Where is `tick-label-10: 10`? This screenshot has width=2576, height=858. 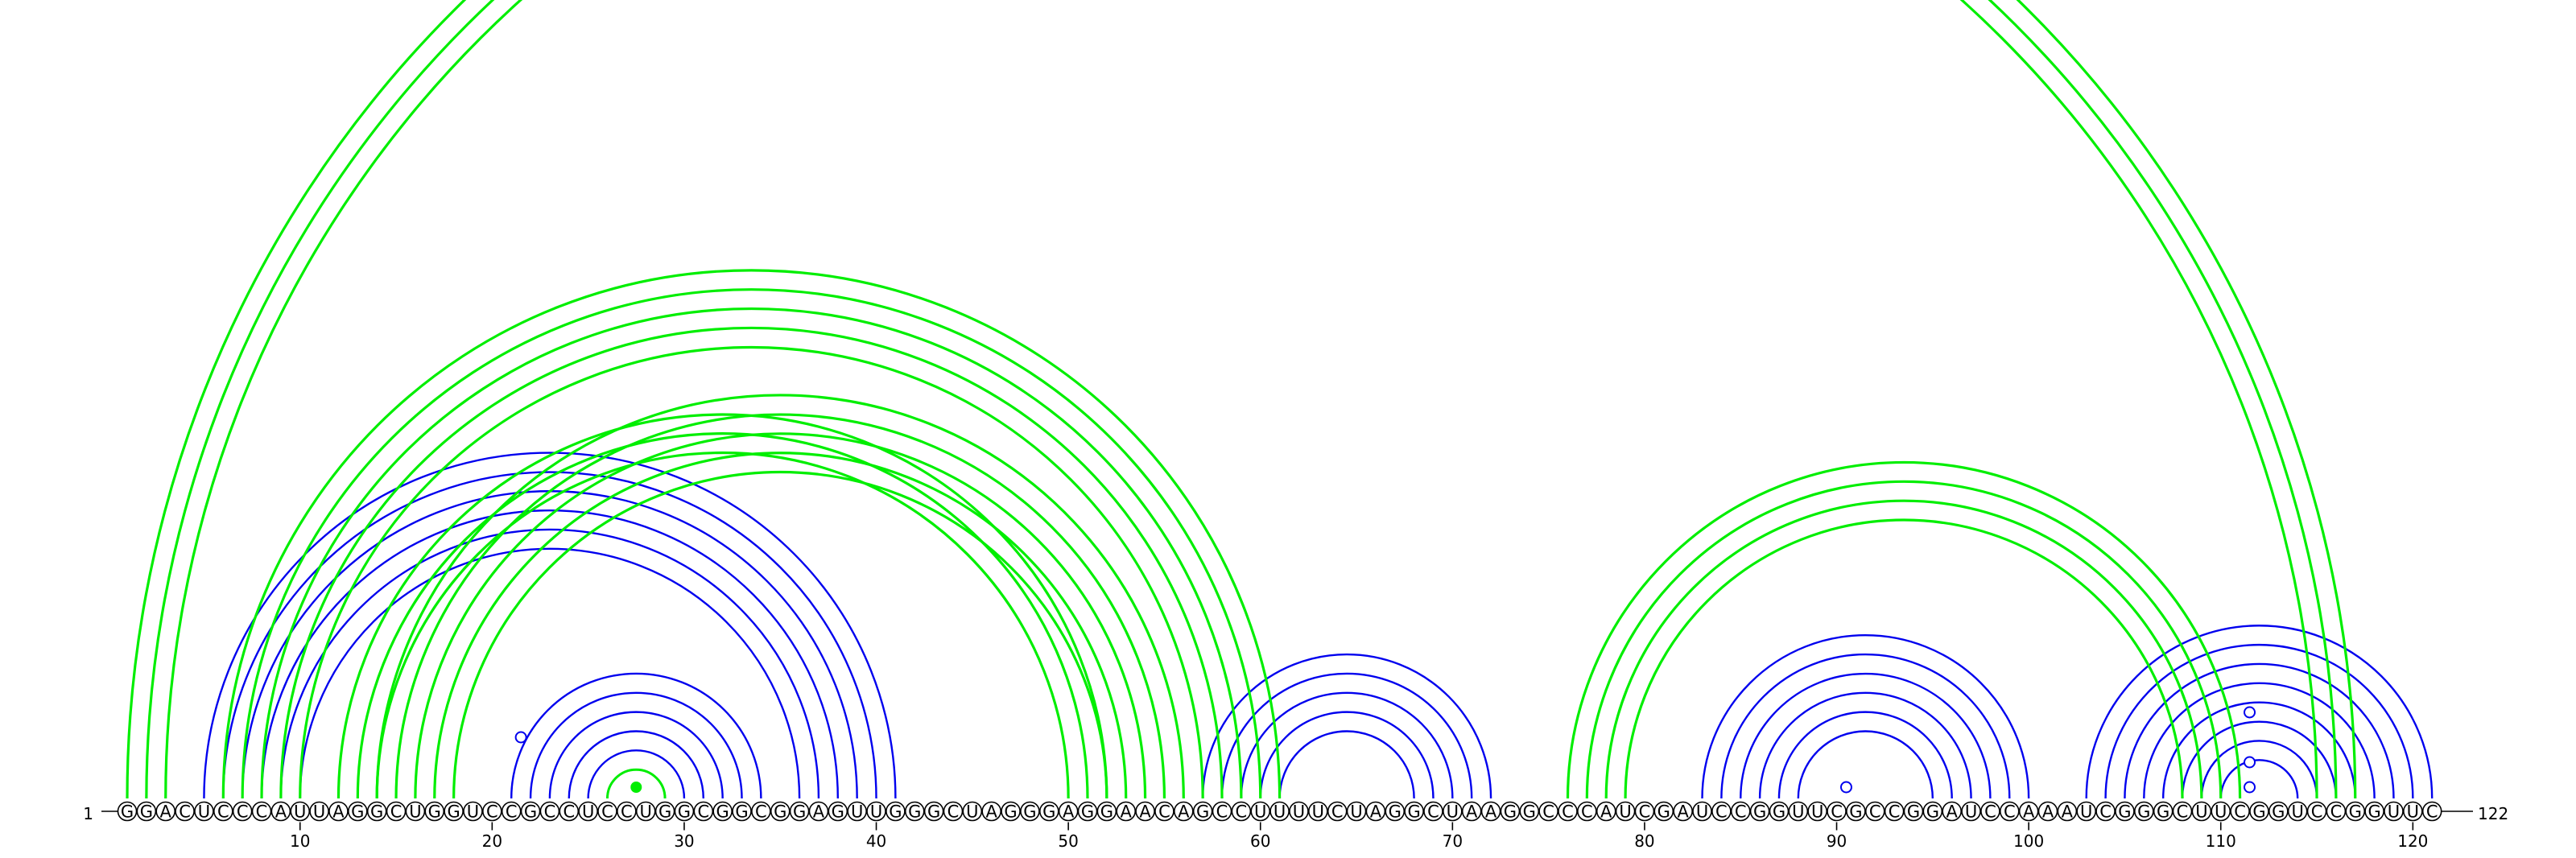
tick-label-10: 10 is located at coordinates (300, 841).